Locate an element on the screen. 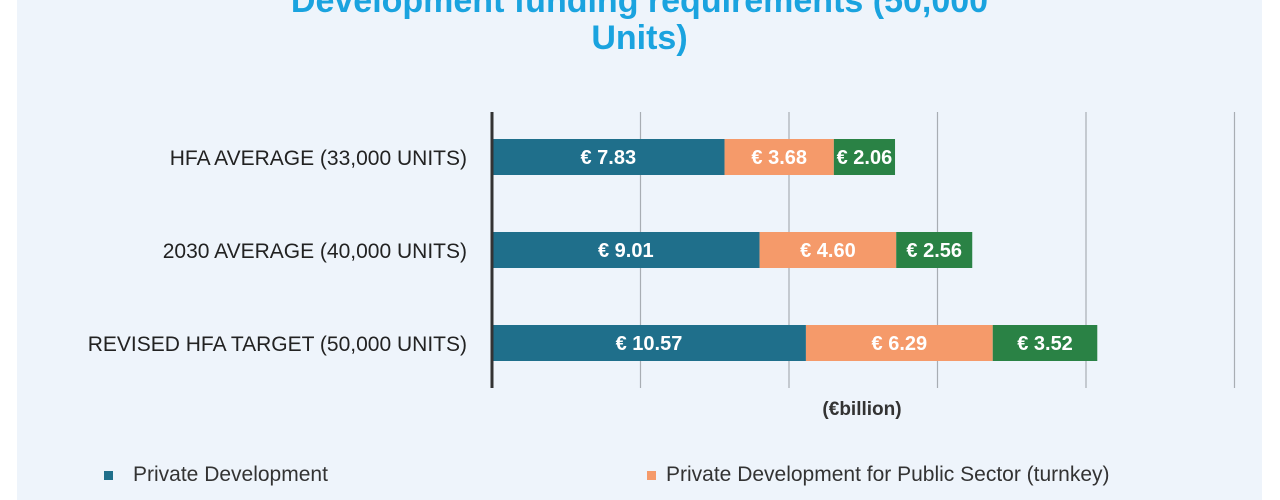 The height and width of the screenshot is (500, 1280). bar-data-label-2-2: € 3.52 is located at coordinates (1045, 344).